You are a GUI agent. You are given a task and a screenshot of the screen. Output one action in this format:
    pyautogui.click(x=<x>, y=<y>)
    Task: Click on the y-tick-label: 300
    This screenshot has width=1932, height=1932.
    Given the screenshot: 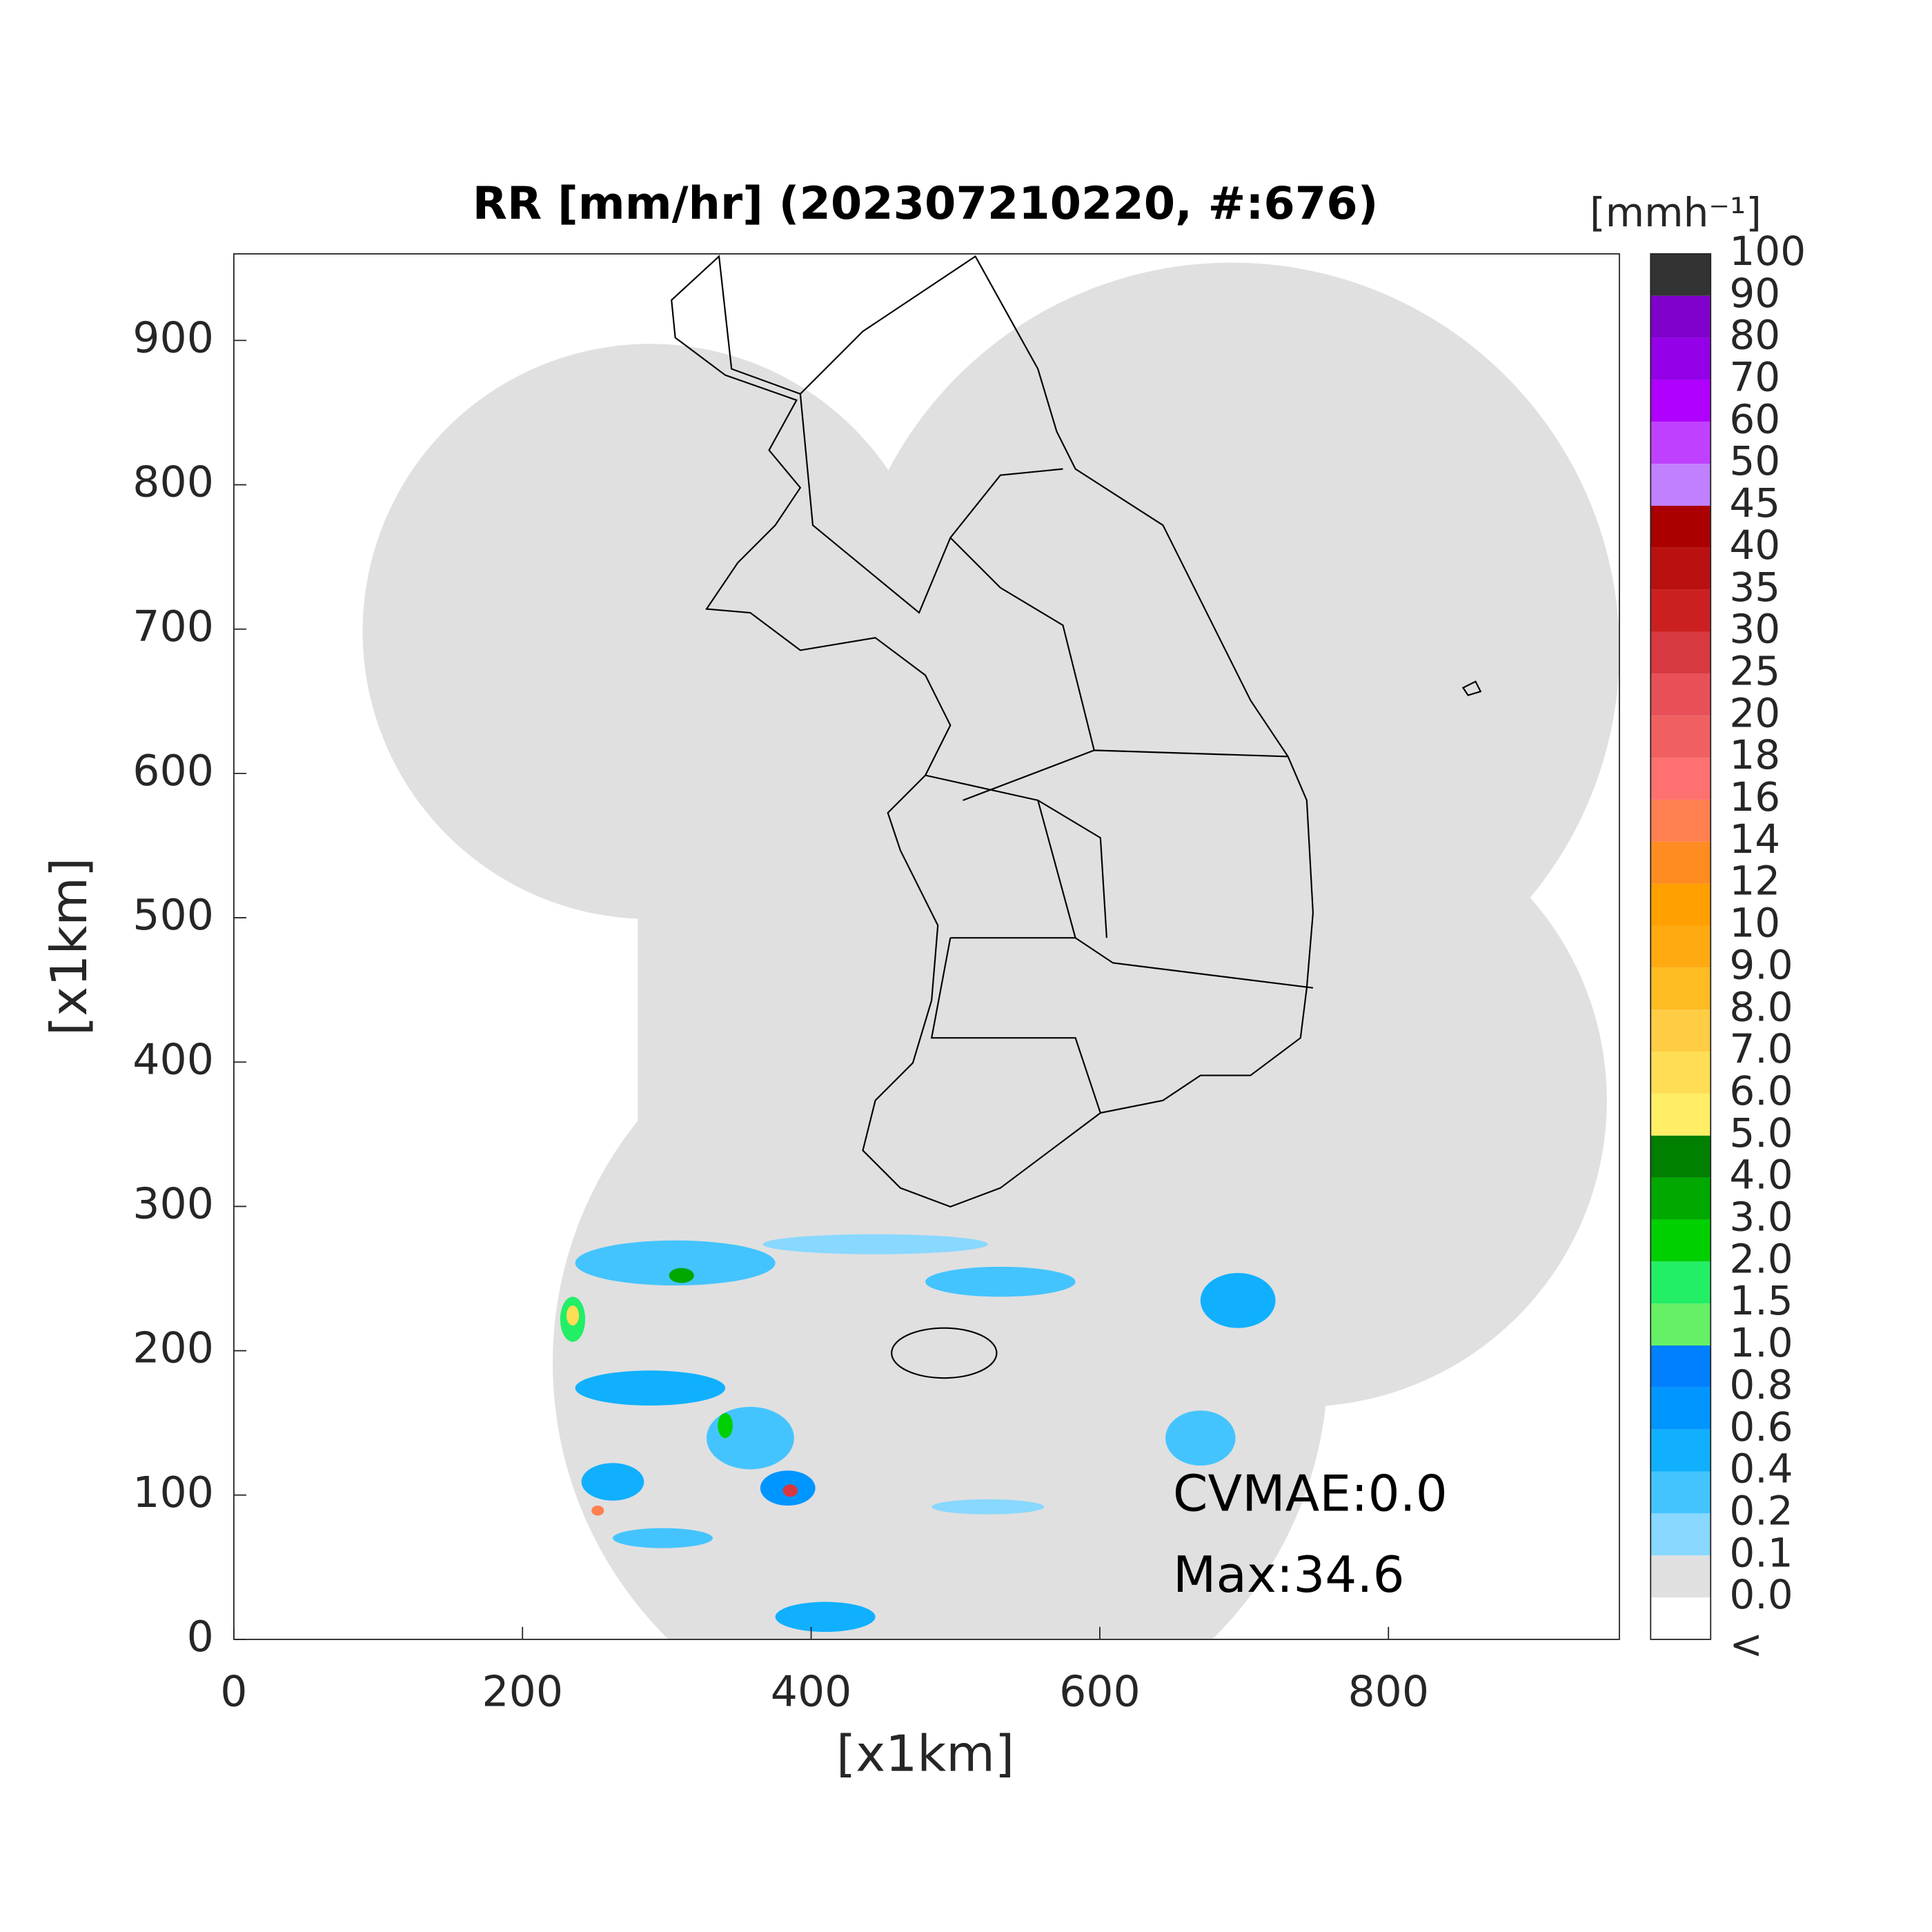 What is the action you would take?
    pyautogui.click(x=173, y=1204)
    